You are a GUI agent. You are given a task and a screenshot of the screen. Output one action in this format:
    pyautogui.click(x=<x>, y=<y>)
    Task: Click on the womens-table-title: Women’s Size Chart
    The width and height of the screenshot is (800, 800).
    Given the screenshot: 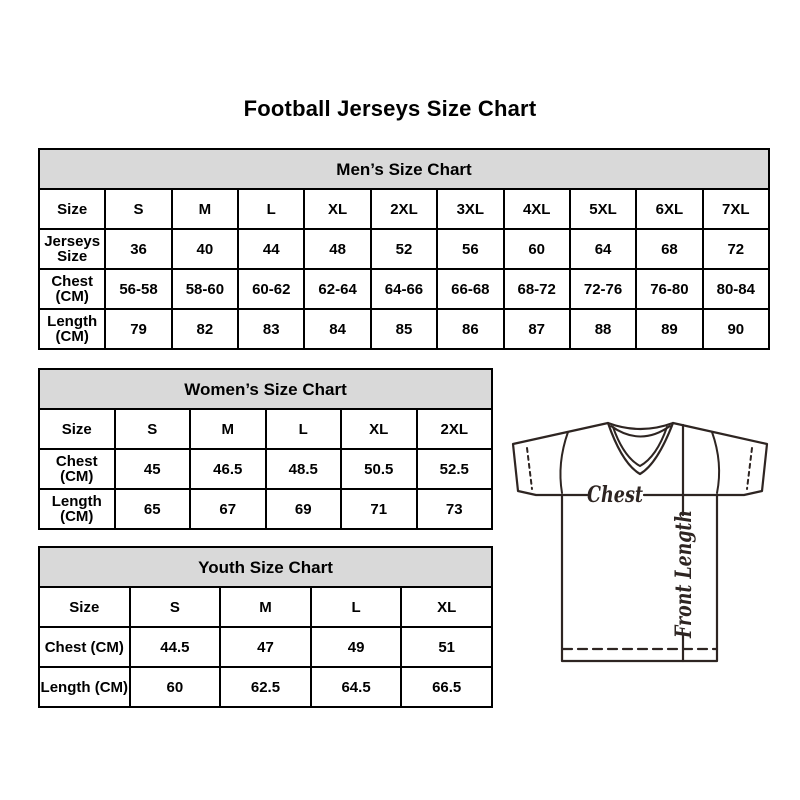 What is the action you would take?
    pyautogui.click(x=265, y=389)
    